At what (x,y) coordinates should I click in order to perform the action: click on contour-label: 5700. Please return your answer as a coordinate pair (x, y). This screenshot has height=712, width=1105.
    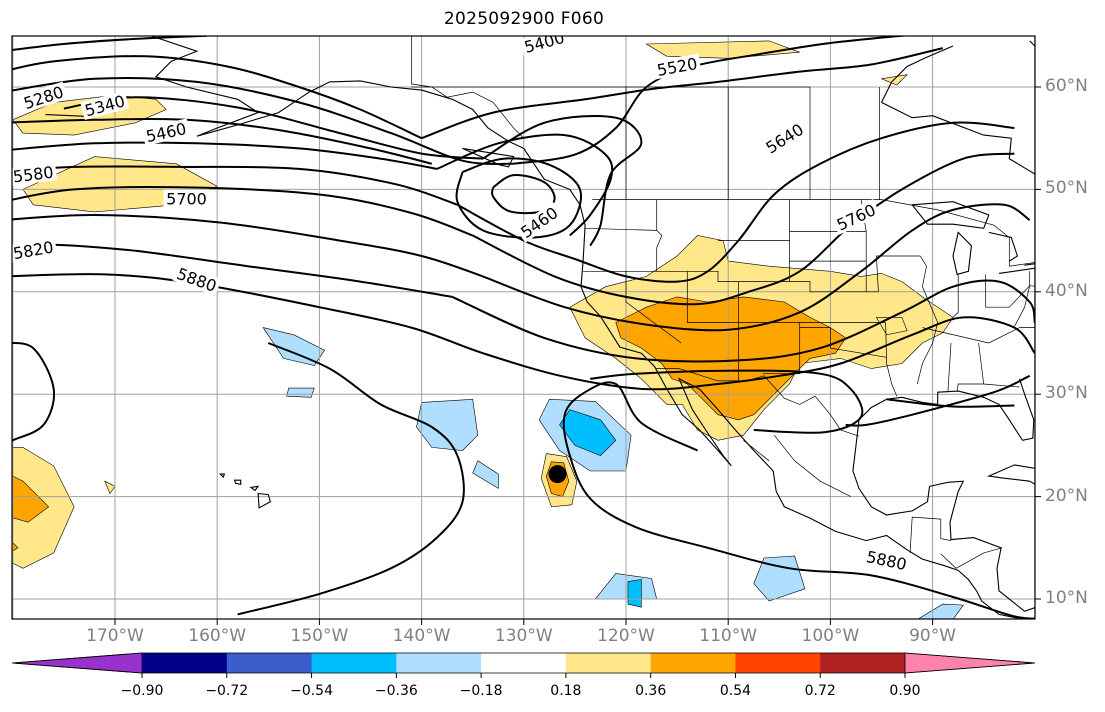
    Looking at the image, I should click on (186, 199).